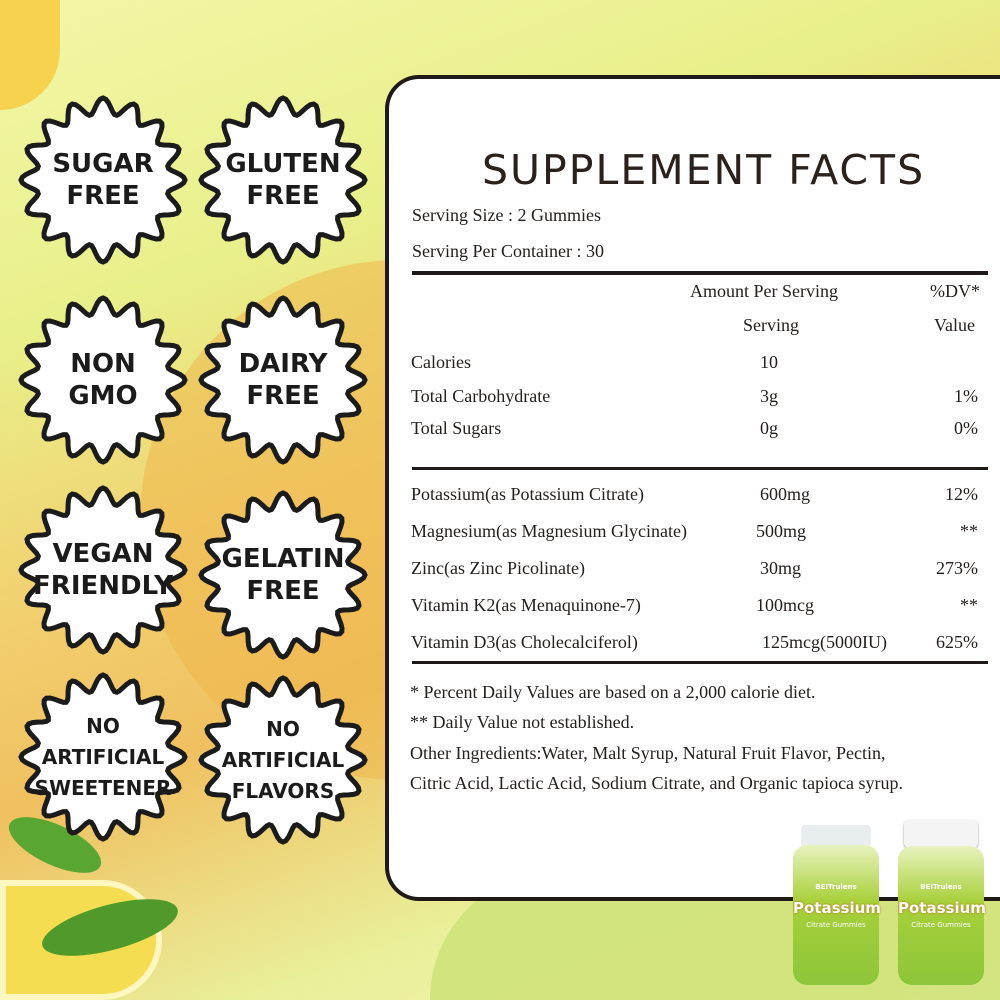 This screenshot has width=1000, height=1000. Describe the element at coordinates (954, 325) in the screenshot. I see `dv-header-2: Value` at that location.